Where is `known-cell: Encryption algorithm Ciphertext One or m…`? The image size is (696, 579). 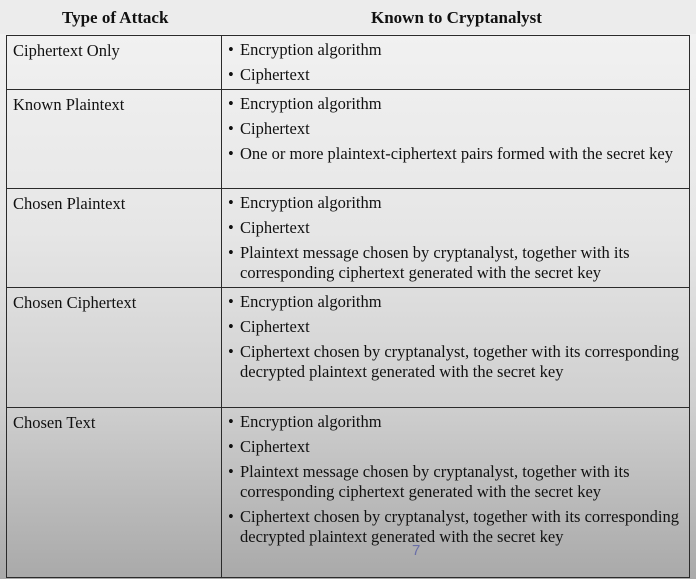 known-cell: Encryption algorithm Ciphertext One or m… is located at coordinates (455, 139).